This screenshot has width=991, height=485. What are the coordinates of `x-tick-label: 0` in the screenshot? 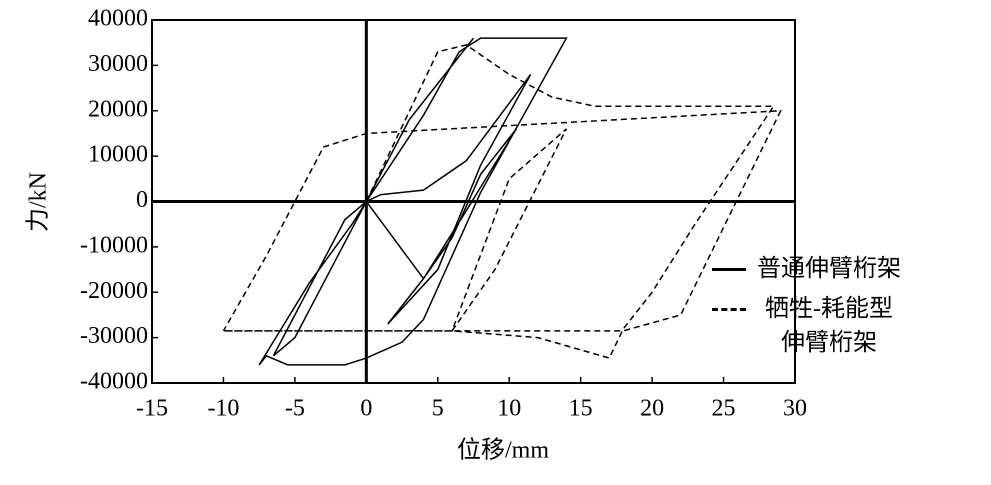 It's located at (366, 409).